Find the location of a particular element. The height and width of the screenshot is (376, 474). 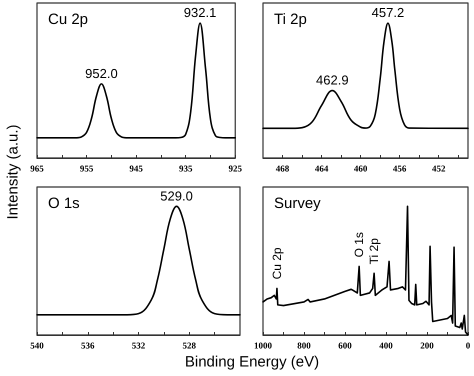

x-tick-label: 540 is located at coordinates (37, 345).